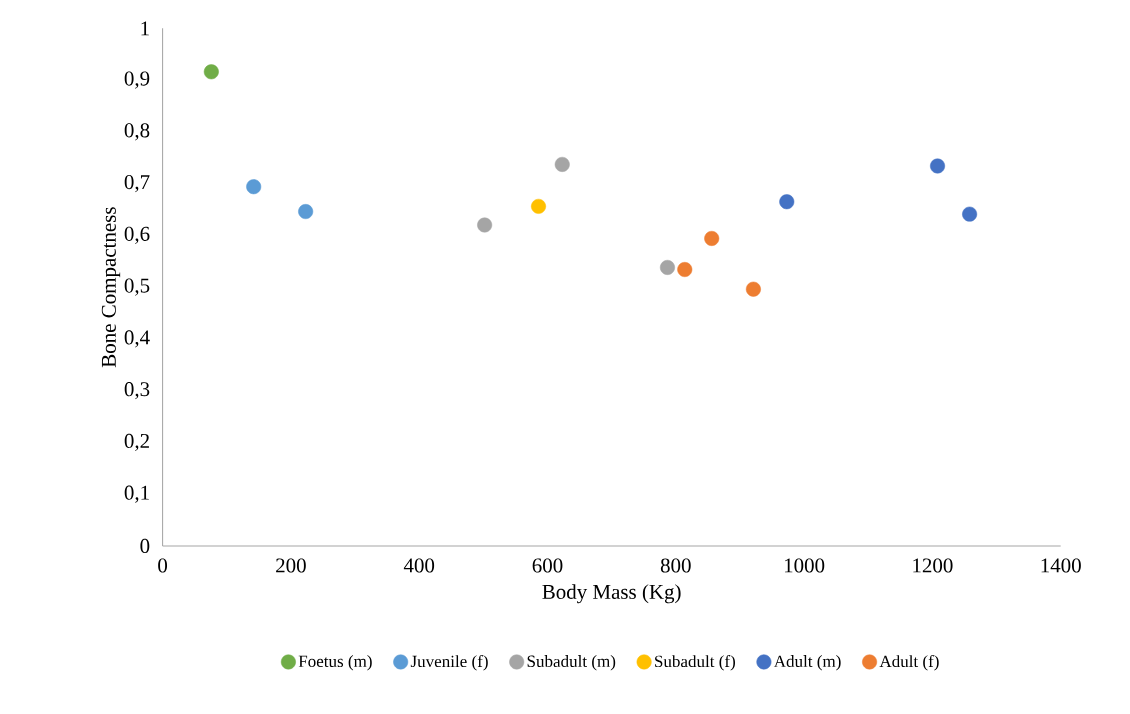 This screenshot has height=714, width=1130. What do you see at coordinates (1061, 565) in the screenshot?
I see `x-tick-label: 1400` at bounding box center [1061, 565].